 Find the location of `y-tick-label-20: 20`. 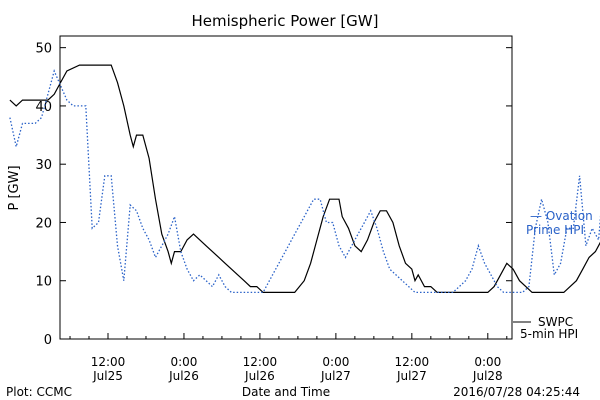

y-tick-label-20: 20 is located at coordinates (43, 223).